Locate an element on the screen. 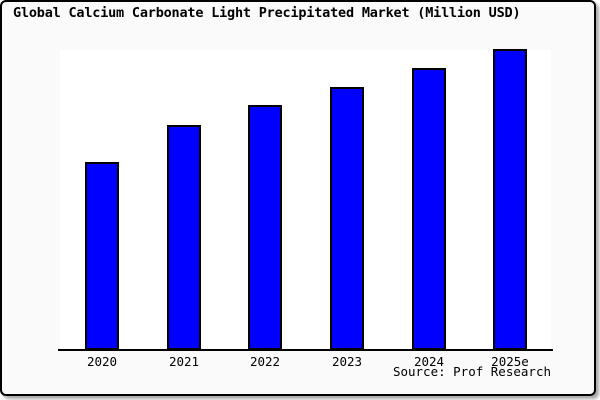 This screenshot has height=400, width=600. source-label: Source: Prof Research is located at coordinates (471, 371).